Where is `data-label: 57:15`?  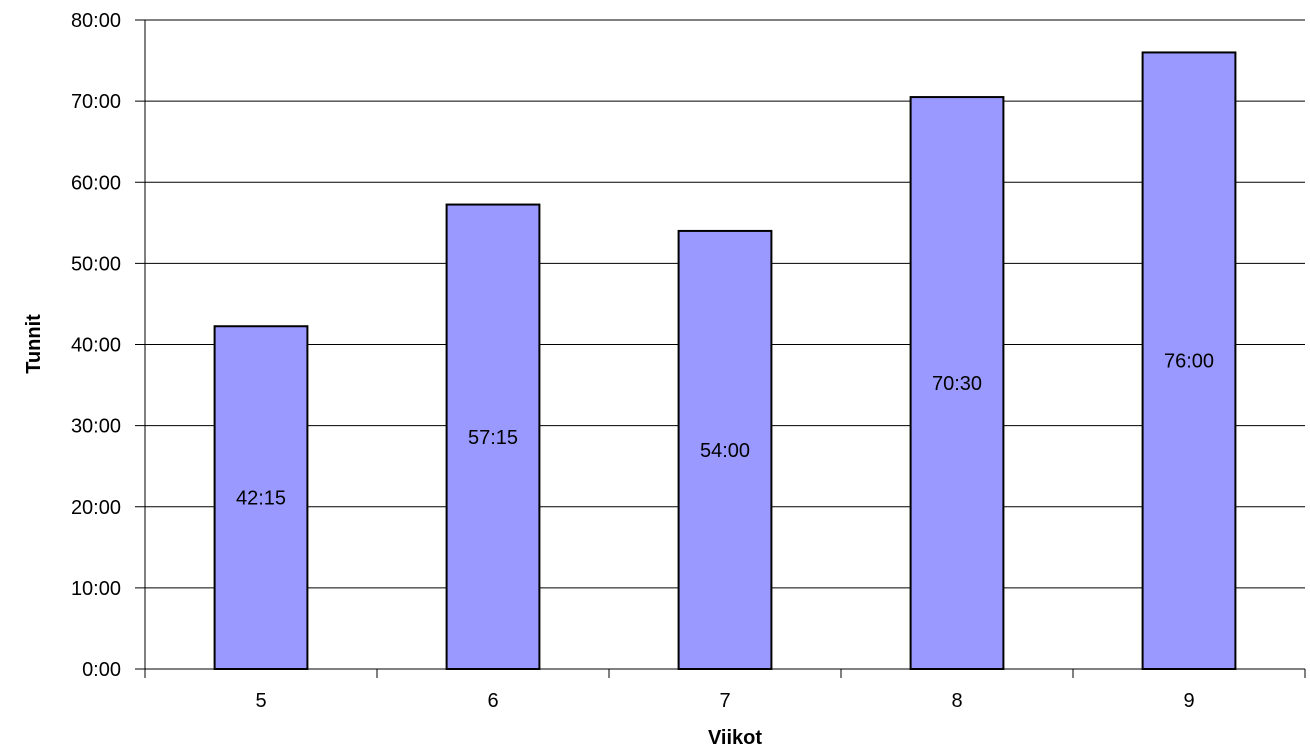 data-label: 57:15 is located at coordinates (493, 438).